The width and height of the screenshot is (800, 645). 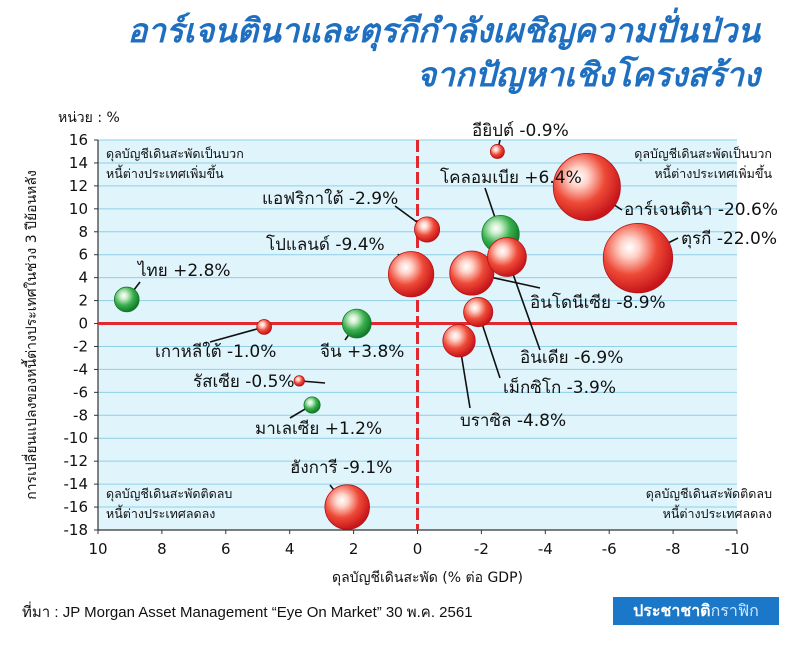 What do you see at coordinates (83, 255) in the screenshot?
I see `y-tick-label: 6` at bounding box center [83, 255].